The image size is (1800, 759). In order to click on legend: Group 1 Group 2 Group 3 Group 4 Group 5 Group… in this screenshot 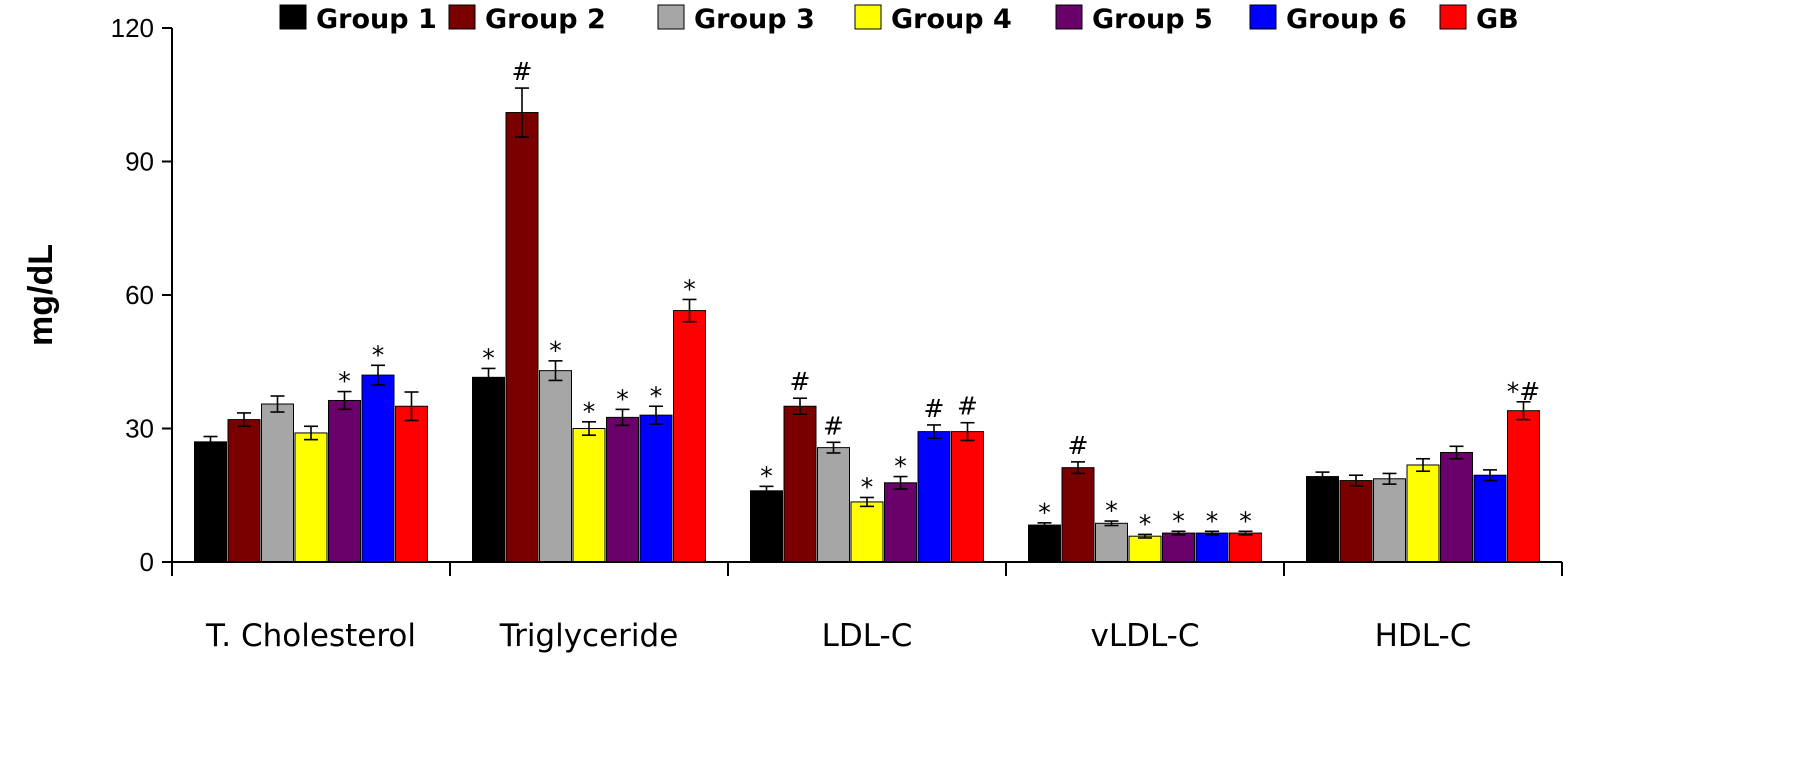, I will do `click(899, 19)`.